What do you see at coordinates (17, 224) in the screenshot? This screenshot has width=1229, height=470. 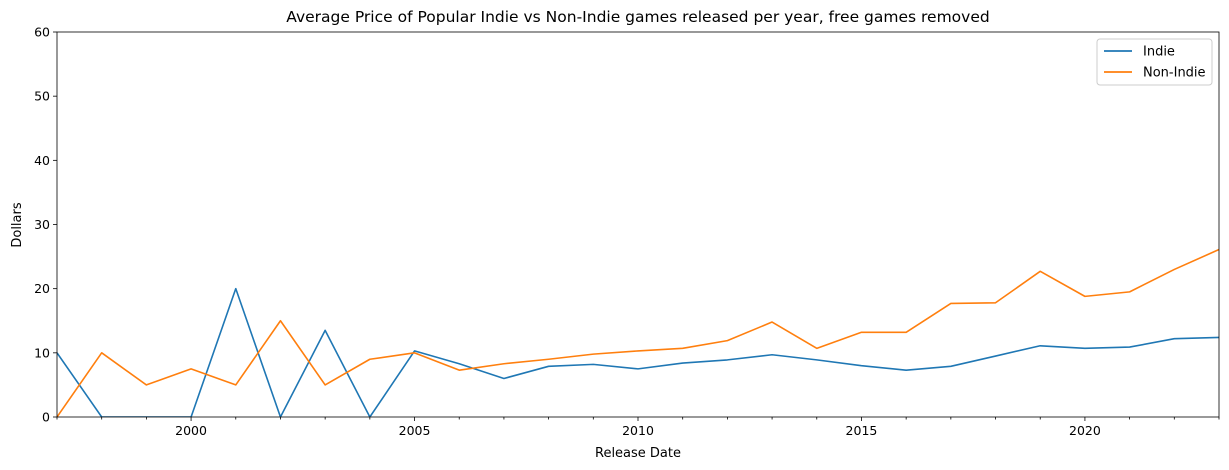 I see `y-axis-label: Dollars` at bounding box center [17, 224].